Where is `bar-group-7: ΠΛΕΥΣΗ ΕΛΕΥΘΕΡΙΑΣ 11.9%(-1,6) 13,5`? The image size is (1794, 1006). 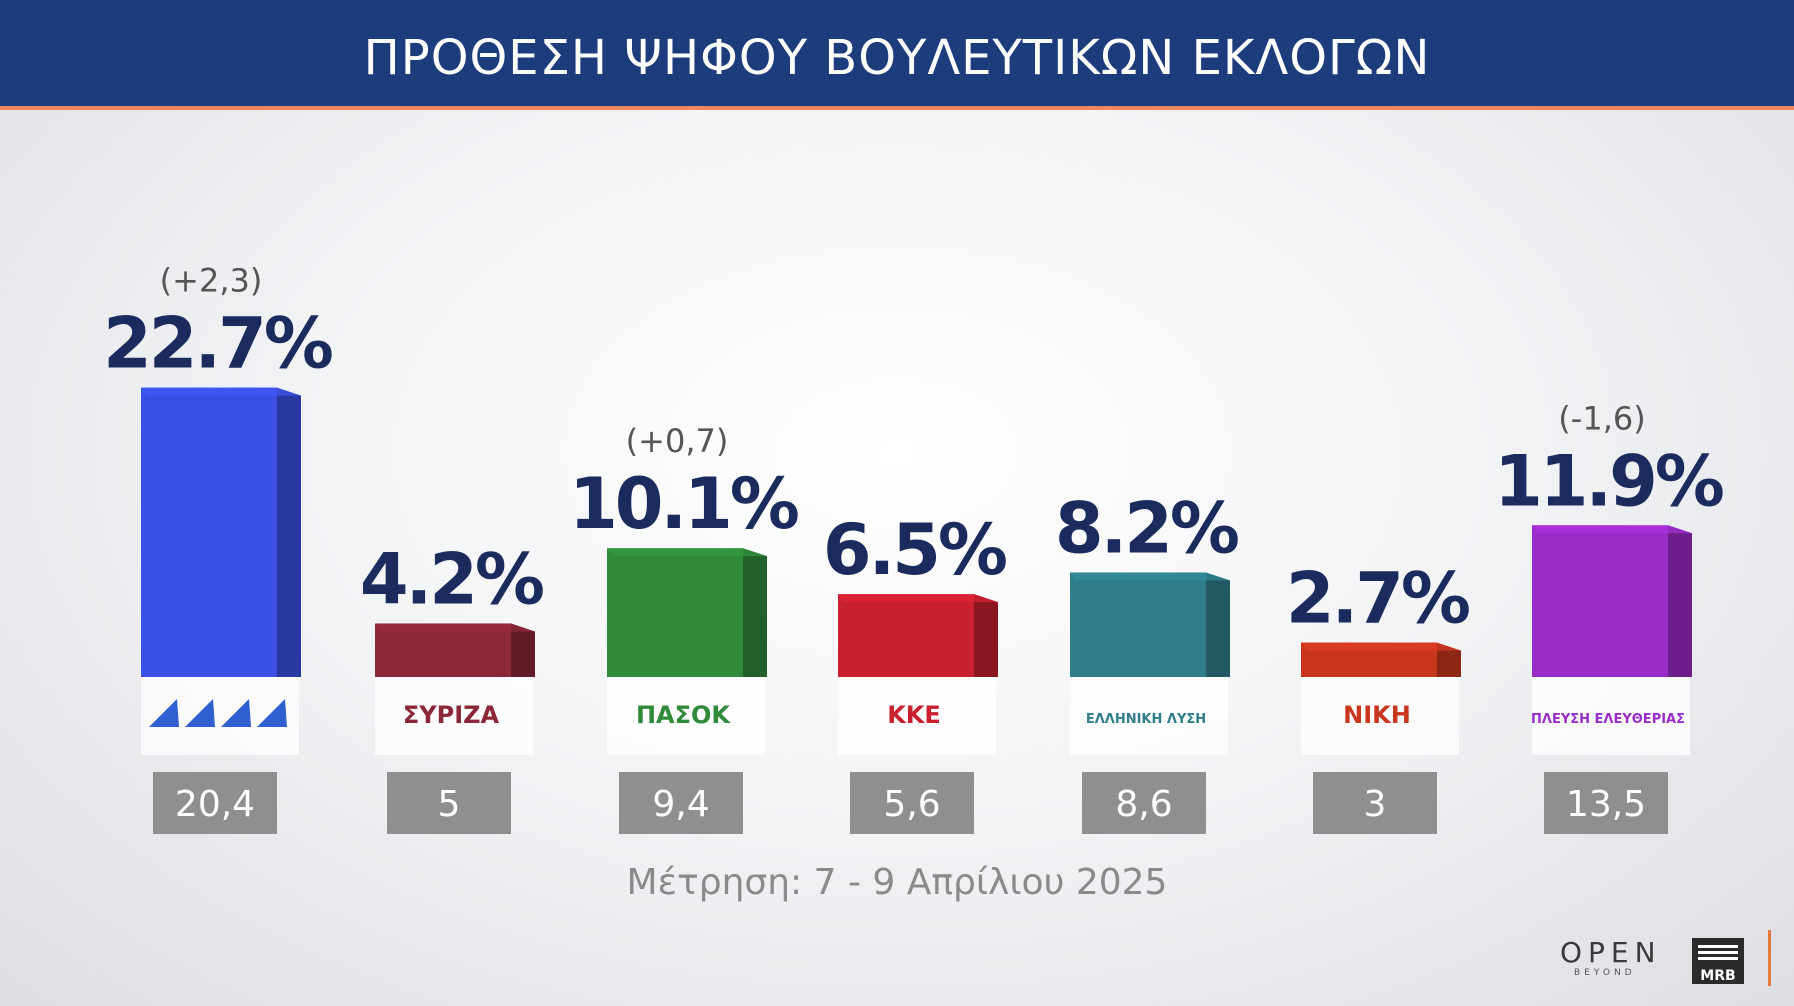 bar-group-7: ΠΛΕΥΣΗ ΕΛΕΥΘΕΡΙΑΣ 11.9%(-1,6) 13,5 is located at coordinates (1610, 616).